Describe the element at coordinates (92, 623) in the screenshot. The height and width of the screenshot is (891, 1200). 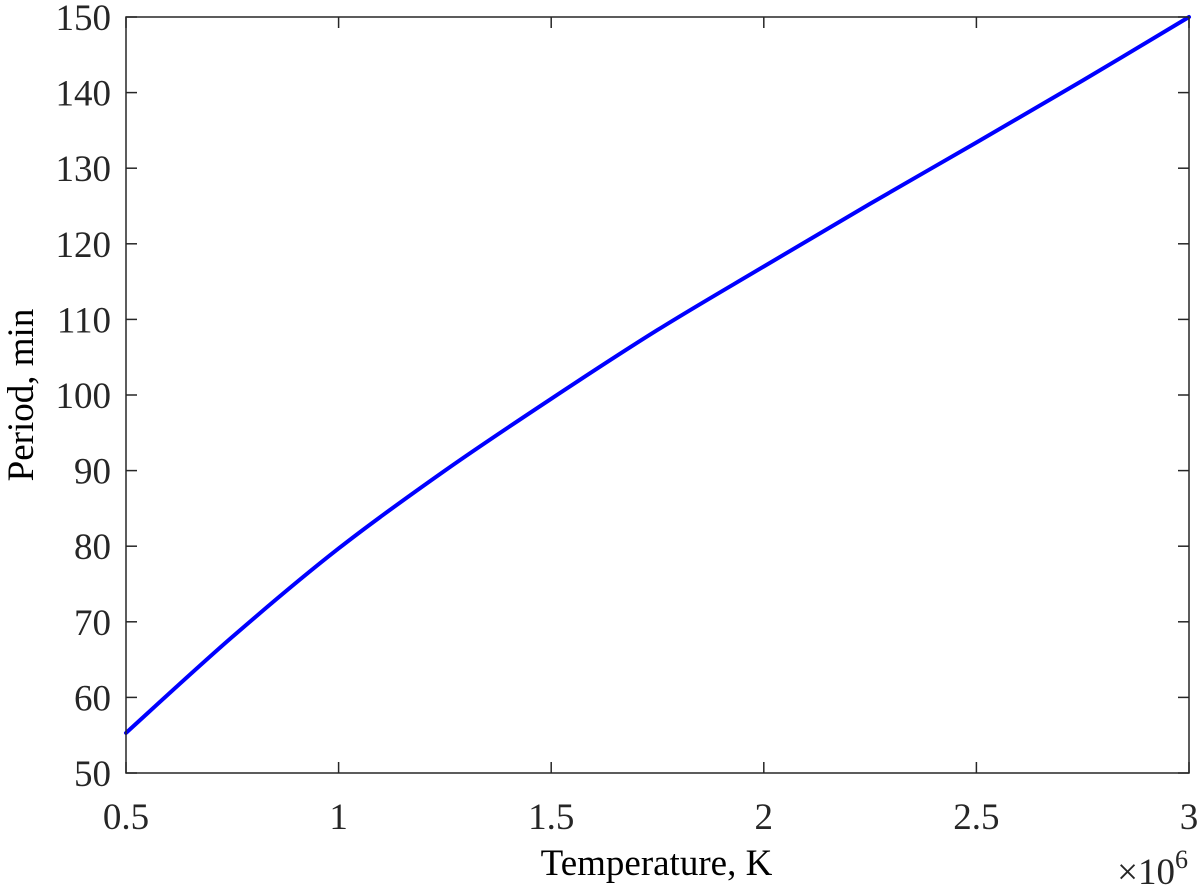
I see `y-tick-label: 70` at that location.